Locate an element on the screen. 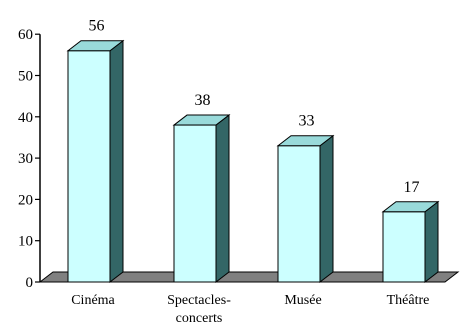 This screenshot has height=331, width=464. x-tick-label: Théâtre is located at coordinates (408, 300).